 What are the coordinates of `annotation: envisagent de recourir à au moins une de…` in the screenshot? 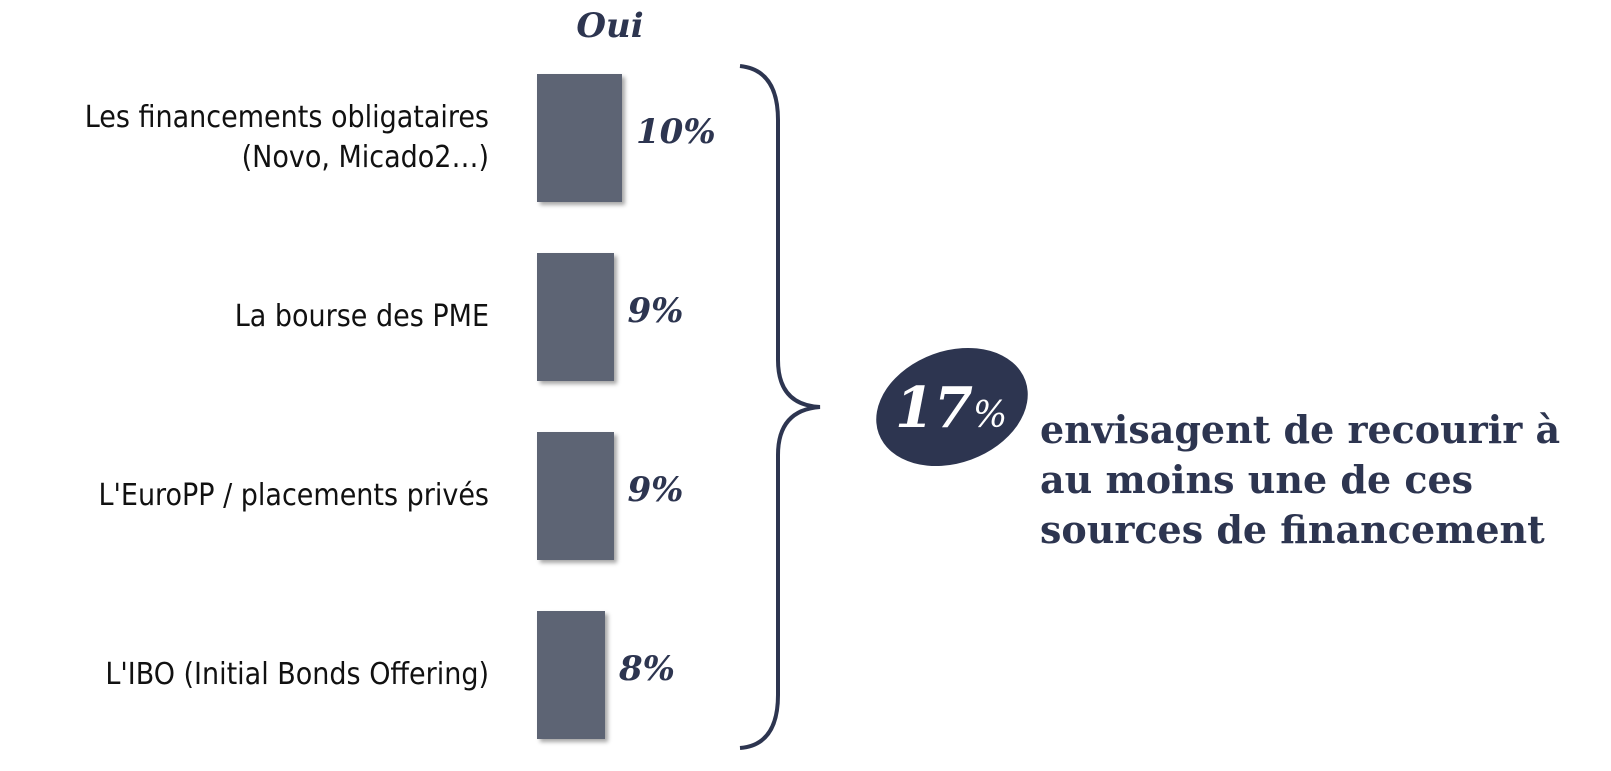 It's located at (1300, 479).